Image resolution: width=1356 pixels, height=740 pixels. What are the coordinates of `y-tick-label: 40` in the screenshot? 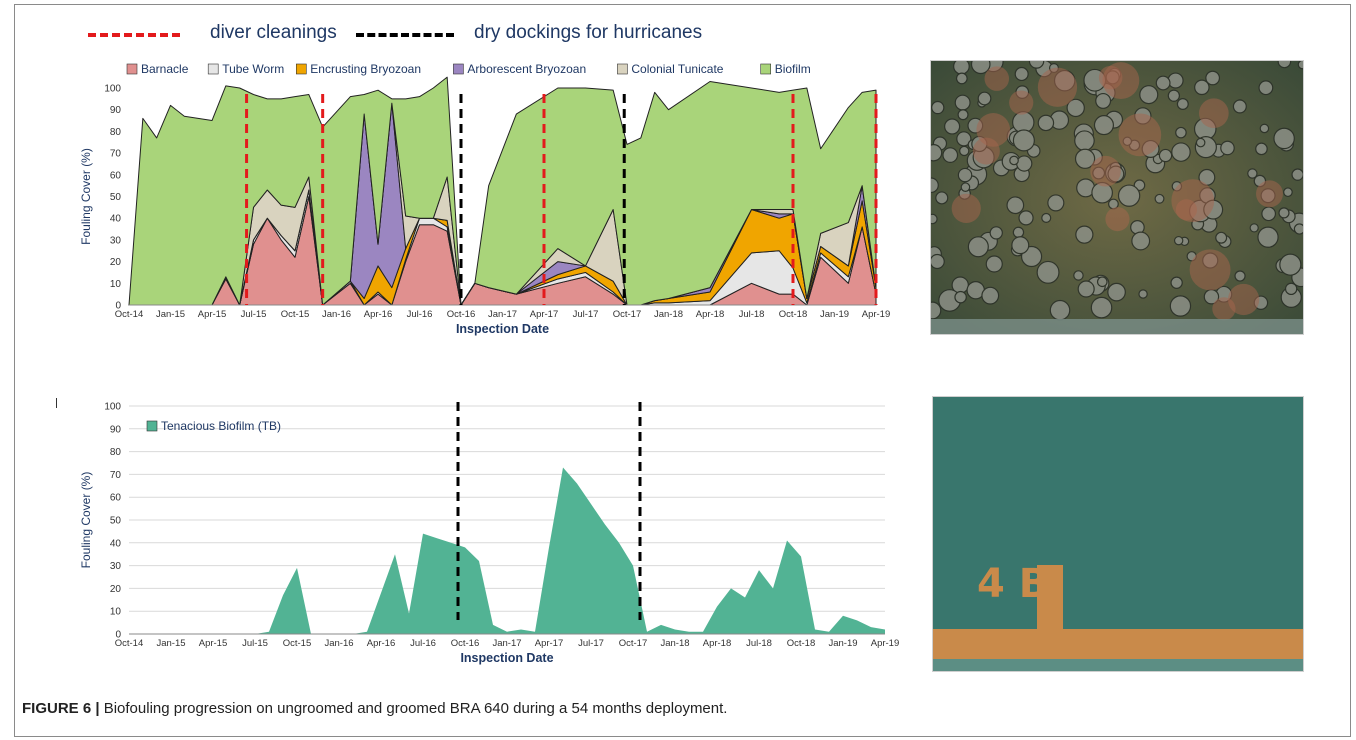 It's located at (116, 543).